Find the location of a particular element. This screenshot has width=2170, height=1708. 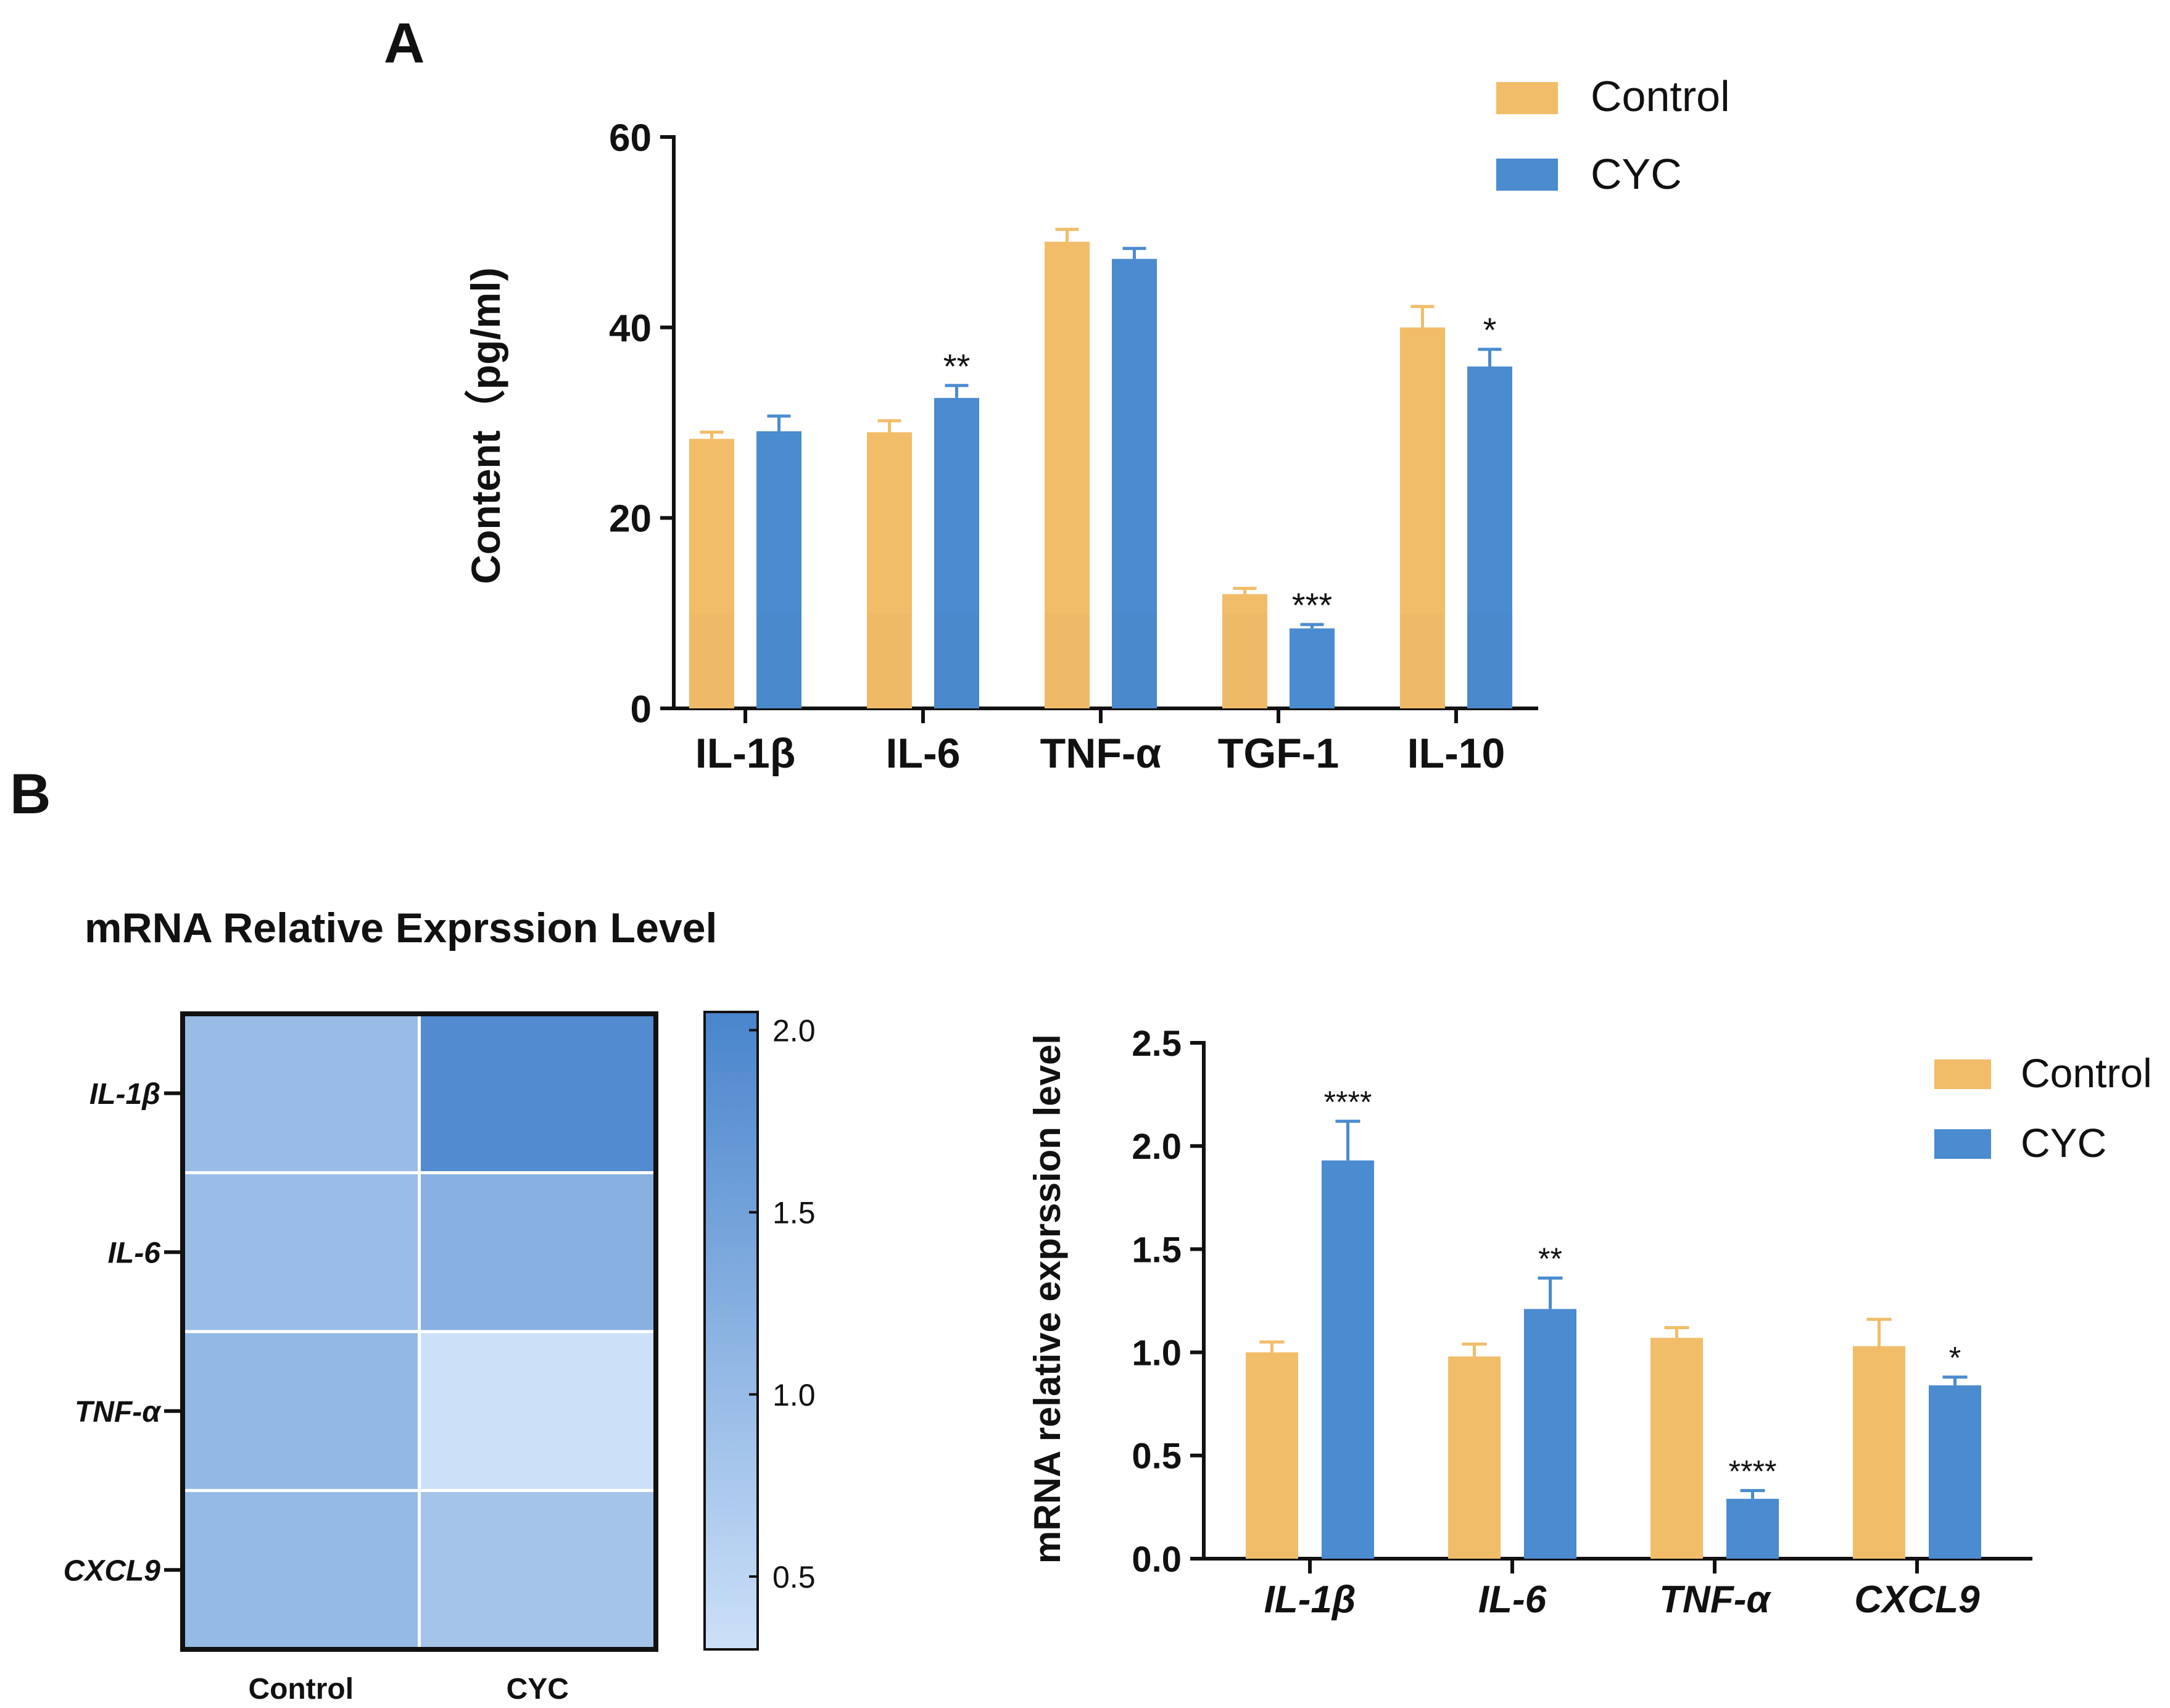

bar-control-cxcl9 is located at coordinates (1879, 1452).